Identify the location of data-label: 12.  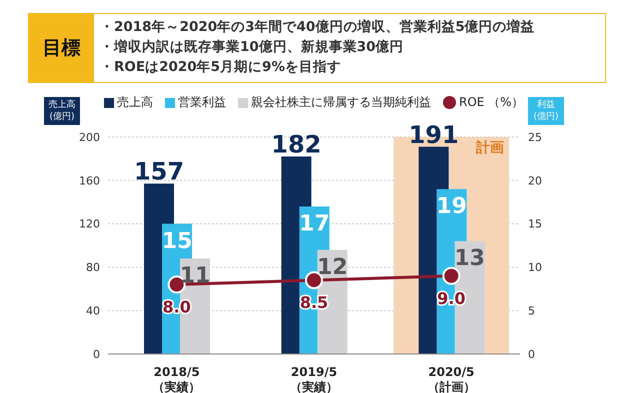
(332, 267).